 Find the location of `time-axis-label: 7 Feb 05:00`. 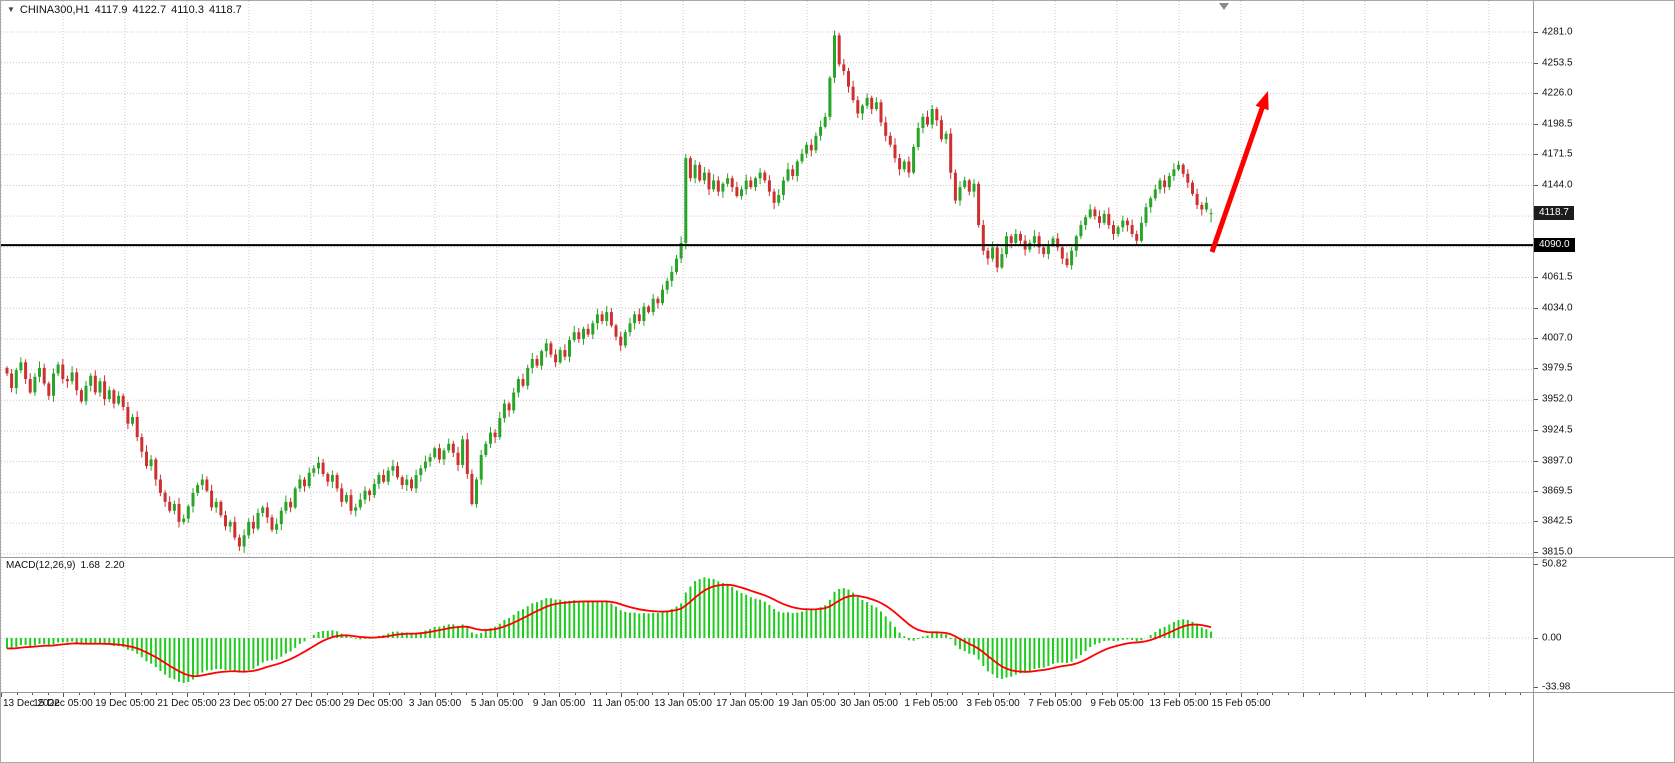

time-axis-label: 7 Feb 05:00 is located at coordinates (1055, 703).